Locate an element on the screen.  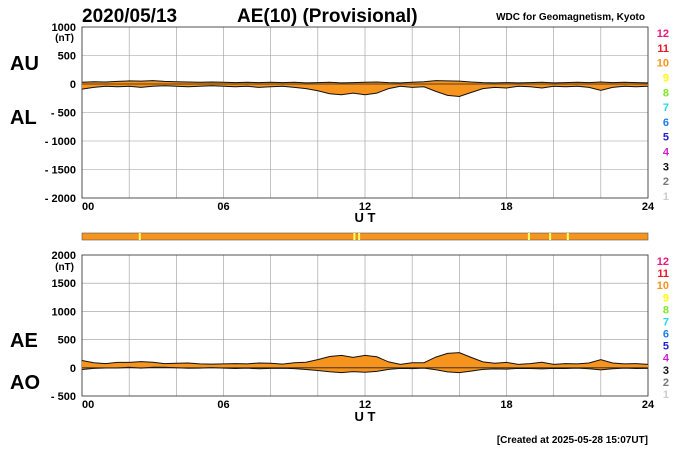
ae-axis-label: AE is located at coordinates (24, 341).